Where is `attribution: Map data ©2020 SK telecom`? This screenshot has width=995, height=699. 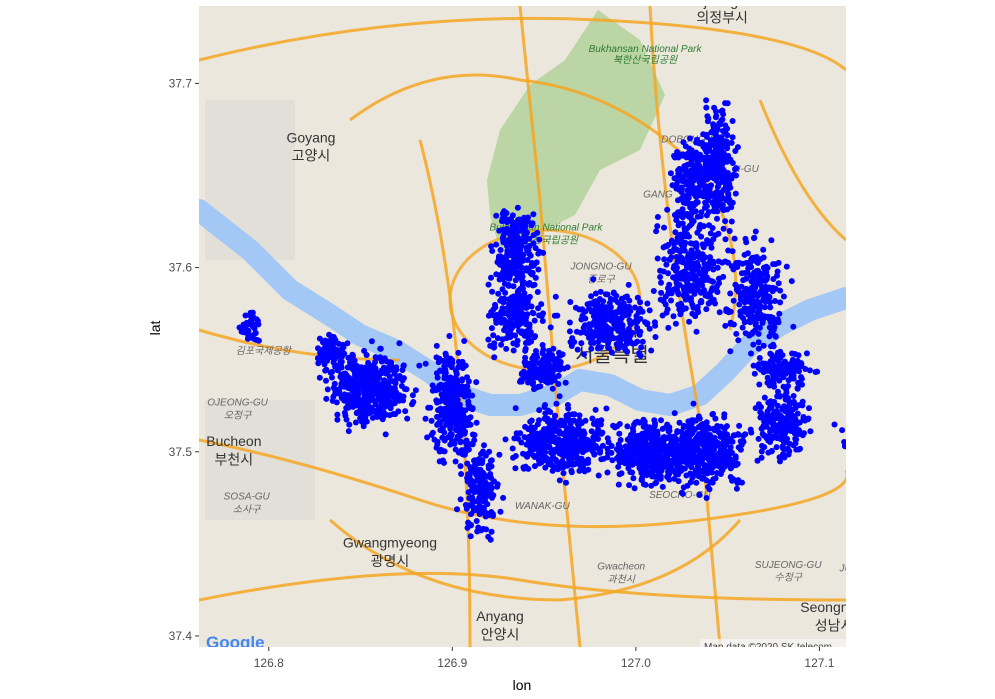
attribution: Map data ©2020 SK telecom is located at coordinates (773, 643).